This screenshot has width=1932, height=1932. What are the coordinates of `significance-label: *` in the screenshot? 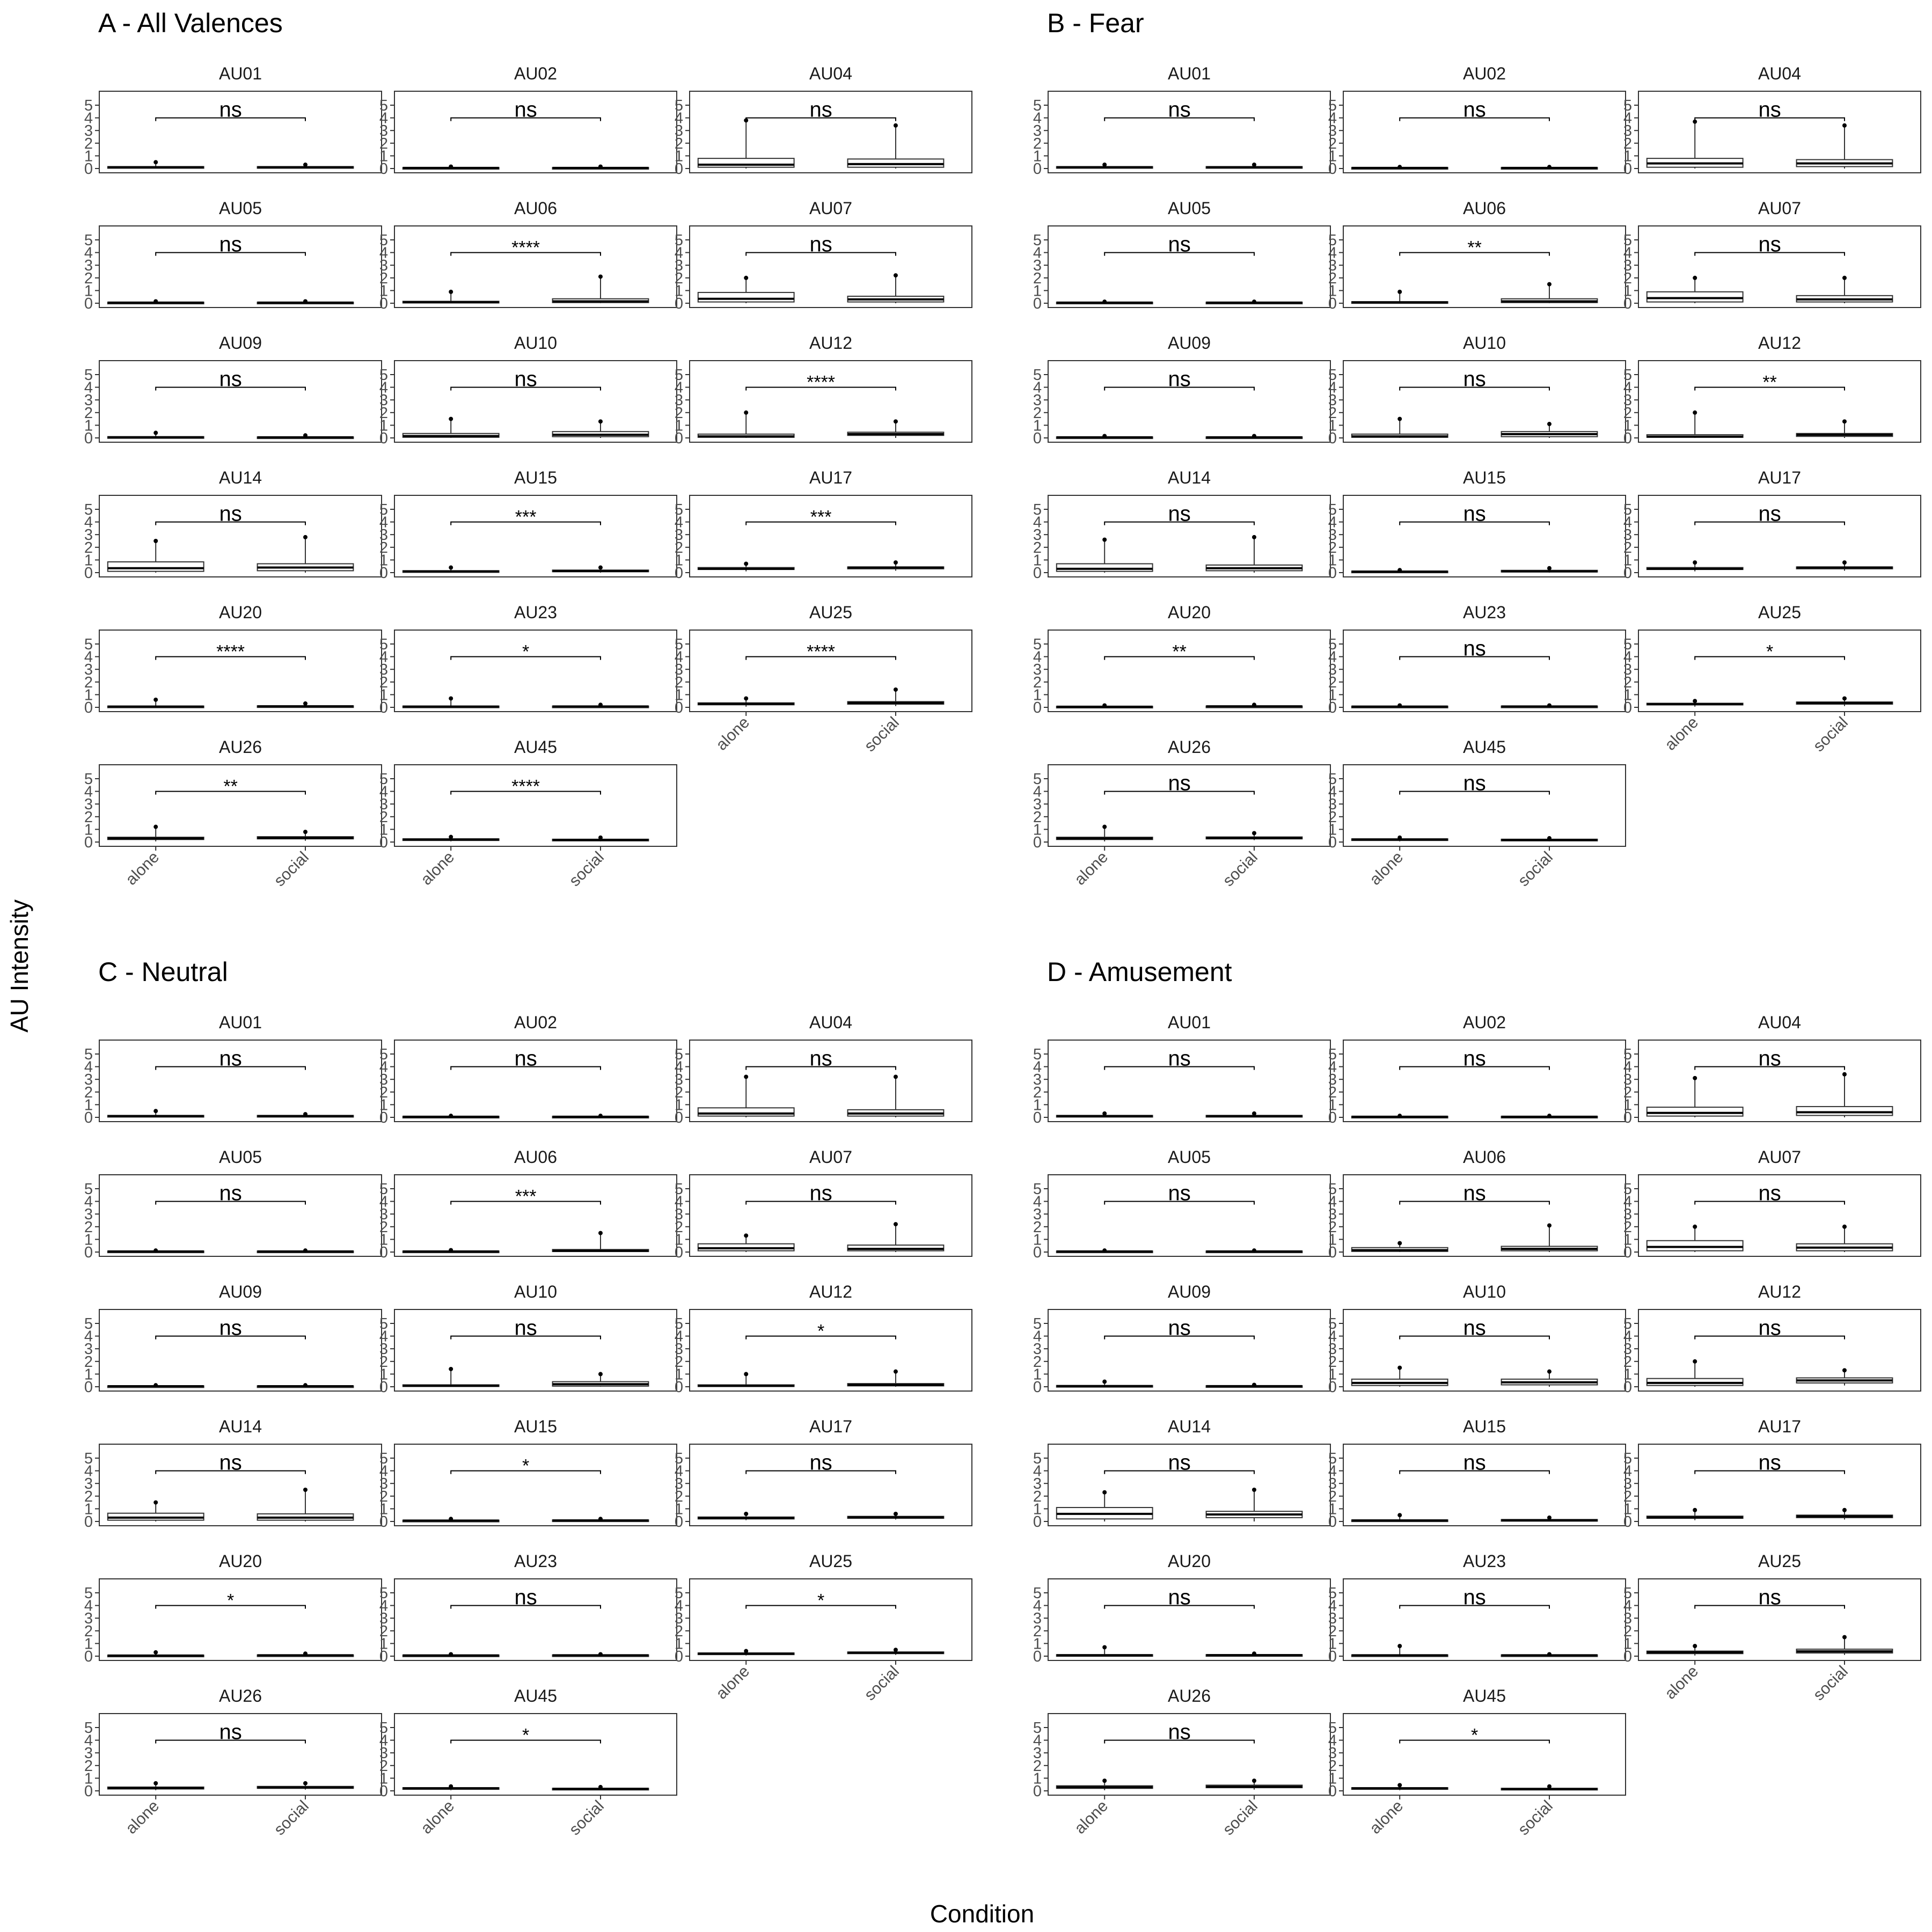 It's located at (820, 1601).